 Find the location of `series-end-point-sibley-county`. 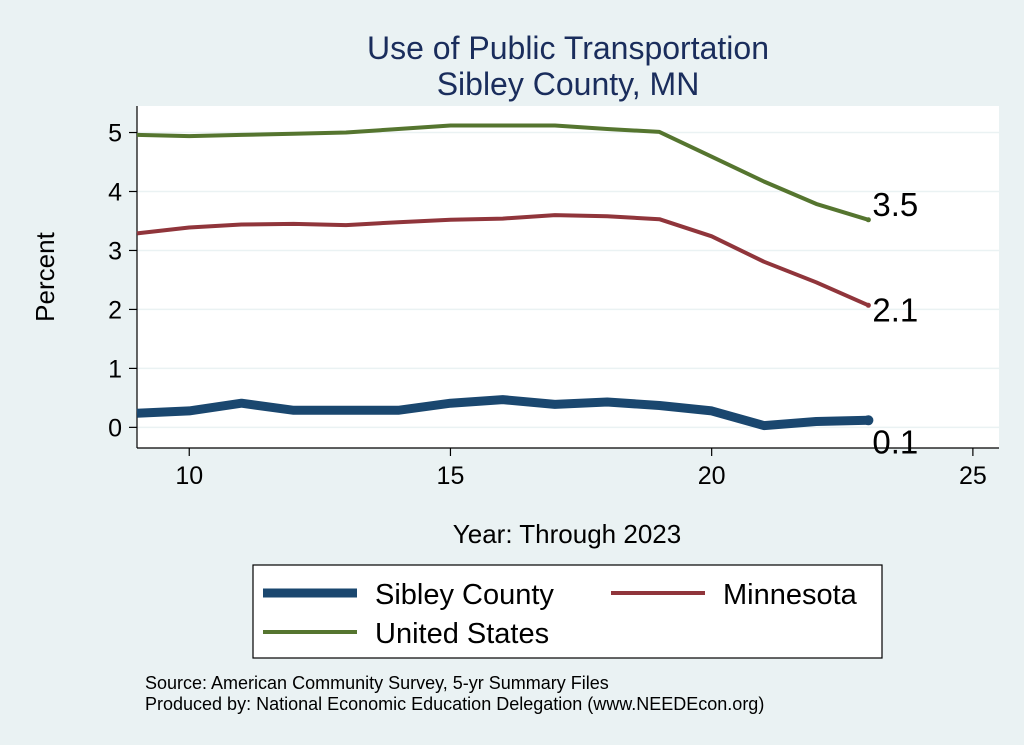

series-end-point-sibley-county is located at coordinates (868, 420).